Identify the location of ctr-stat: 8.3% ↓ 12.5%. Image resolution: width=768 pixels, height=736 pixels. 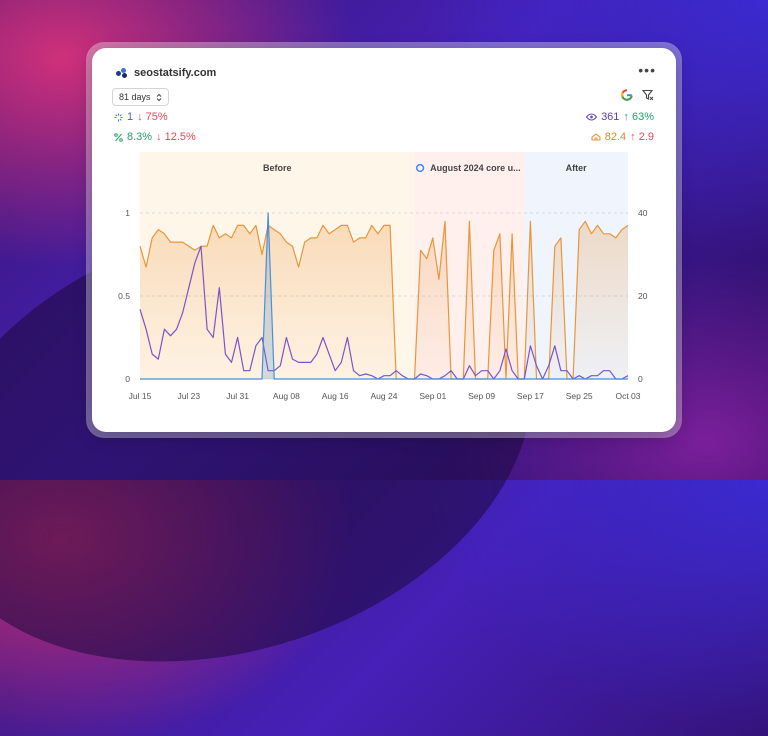
(155, 137).